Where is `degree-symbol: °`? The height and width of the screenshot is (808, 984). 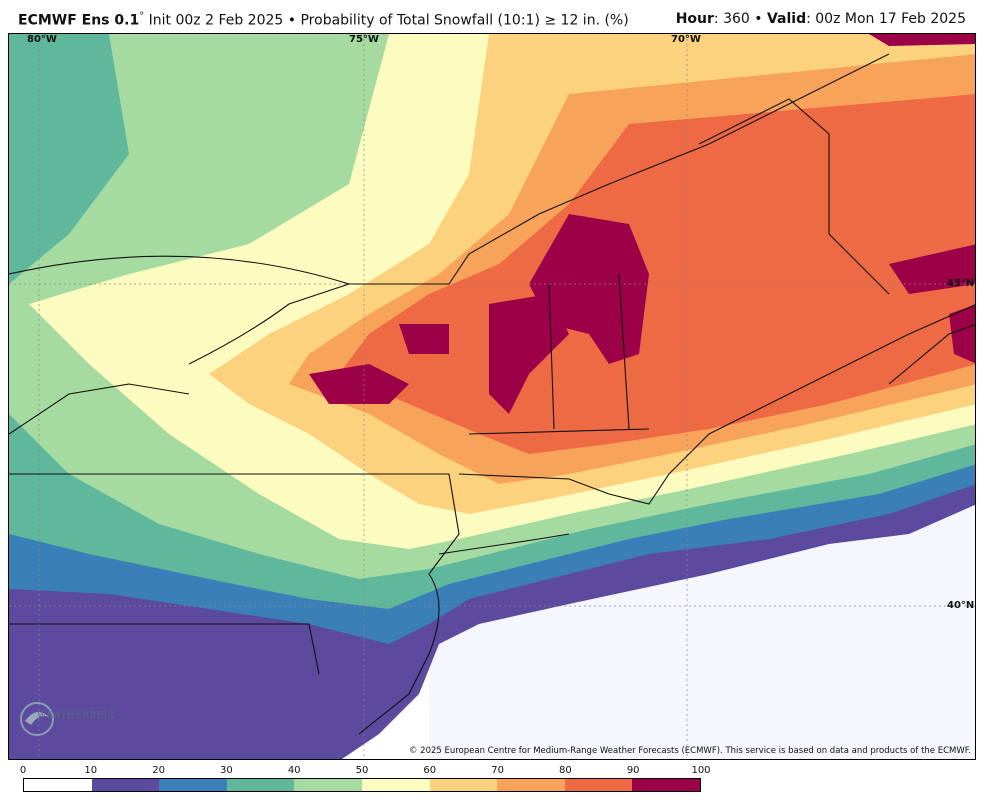 degree-symbol: ° is located at coordinates (142, 16).